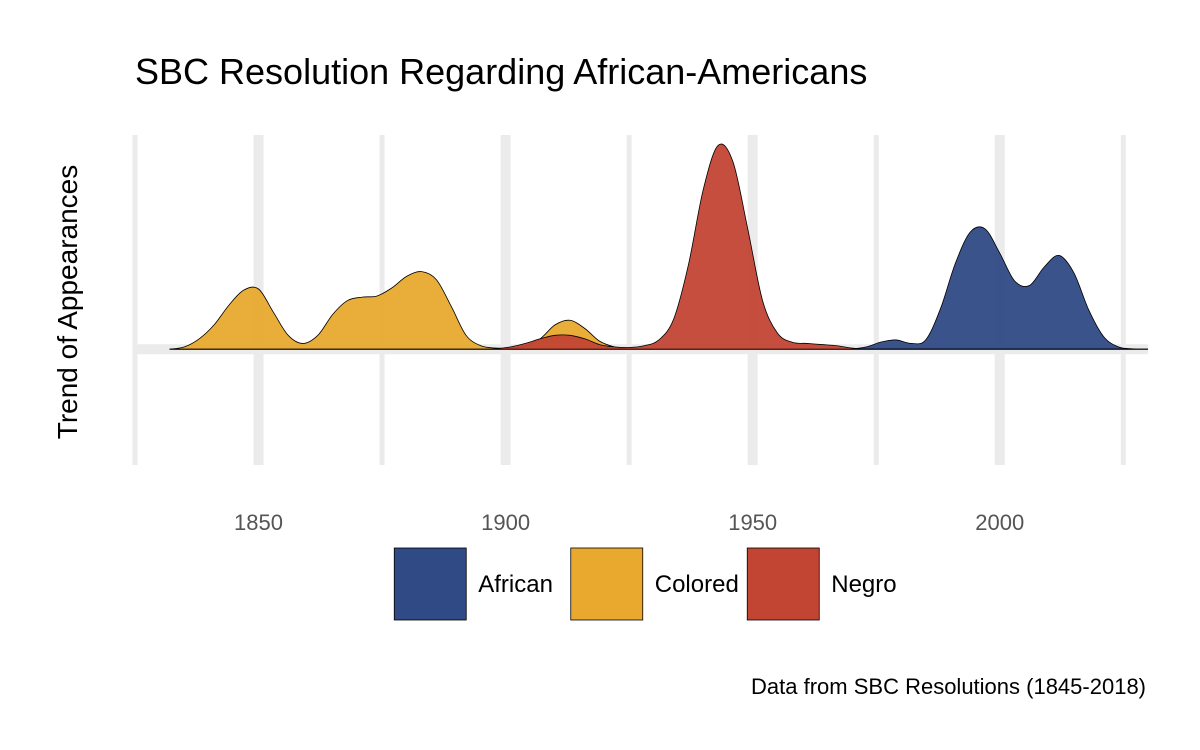  I want to click on legend-key-negro, so click(783, 584).